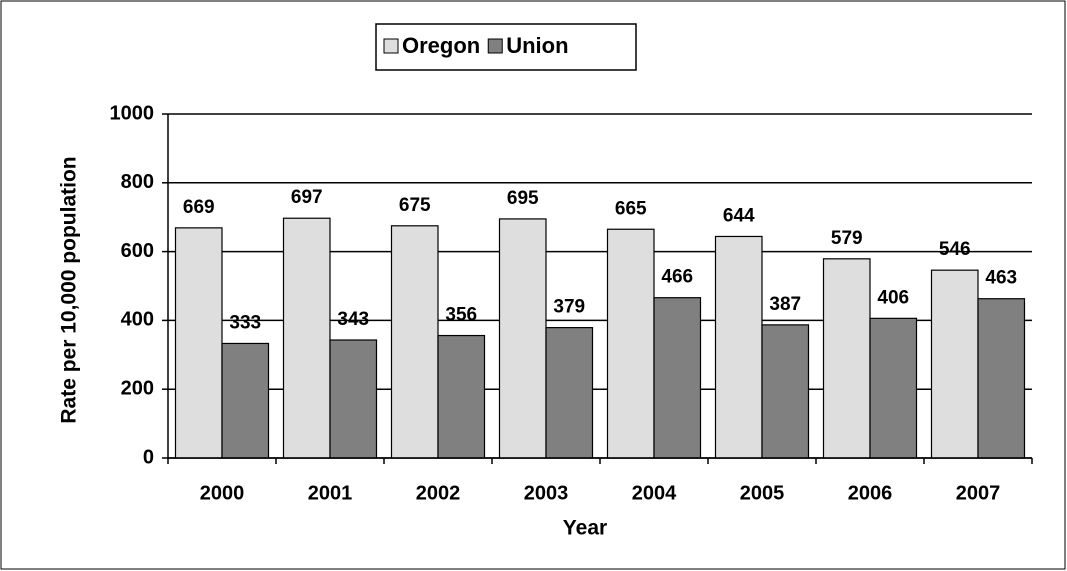 This screenshot has width=1067, height=571. I want to click on value-label: 546, so click(955, 249).